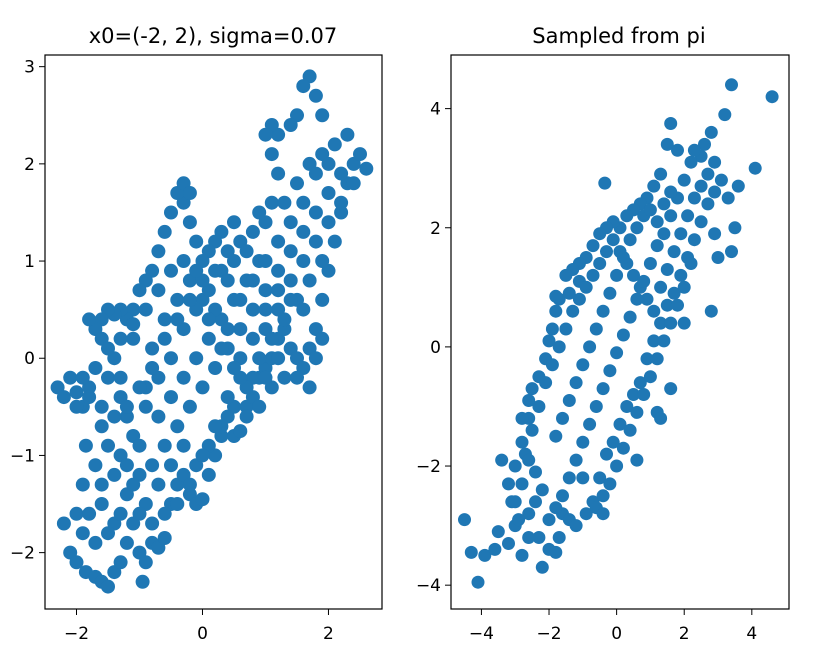 Image resolution: width=826 pixels, height=670 pixels. What do you see at coordinates (213, 36) in the screenshot?
I see `subplot-left-title: x0=(-2, 2), sigma=0.07` at bounding box center [213, 36].